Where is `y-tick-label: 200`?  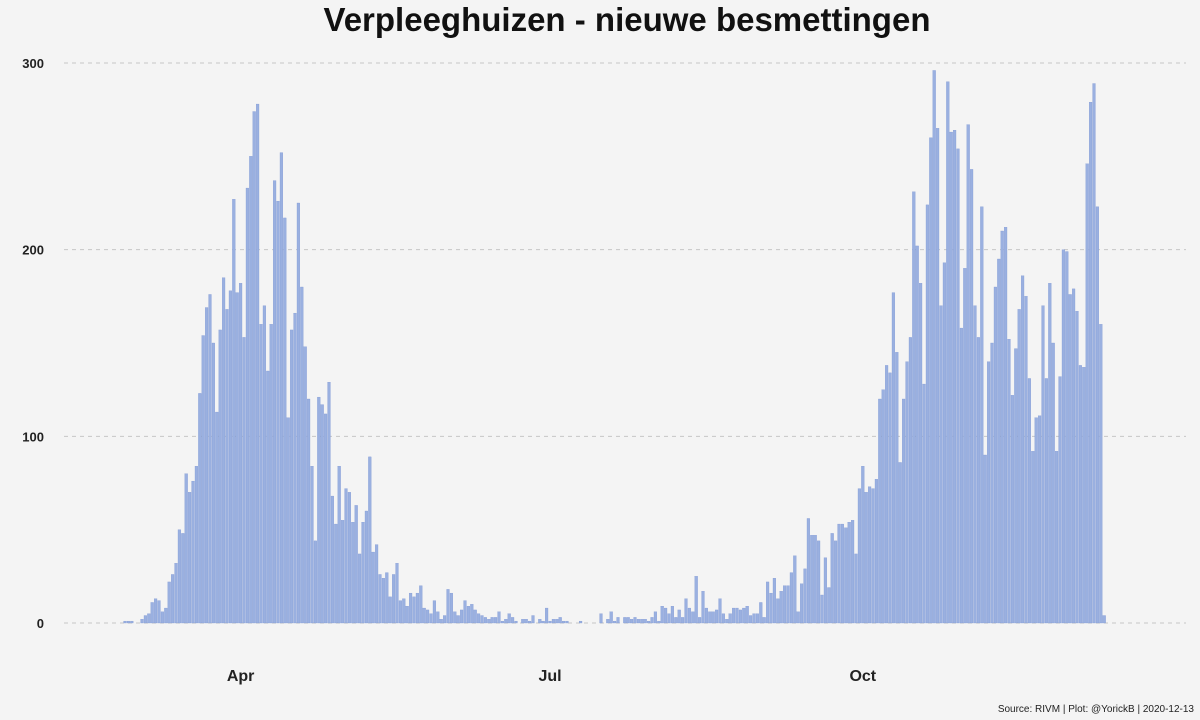 y-tick-label: 200 is located at coordinates (33, 250).